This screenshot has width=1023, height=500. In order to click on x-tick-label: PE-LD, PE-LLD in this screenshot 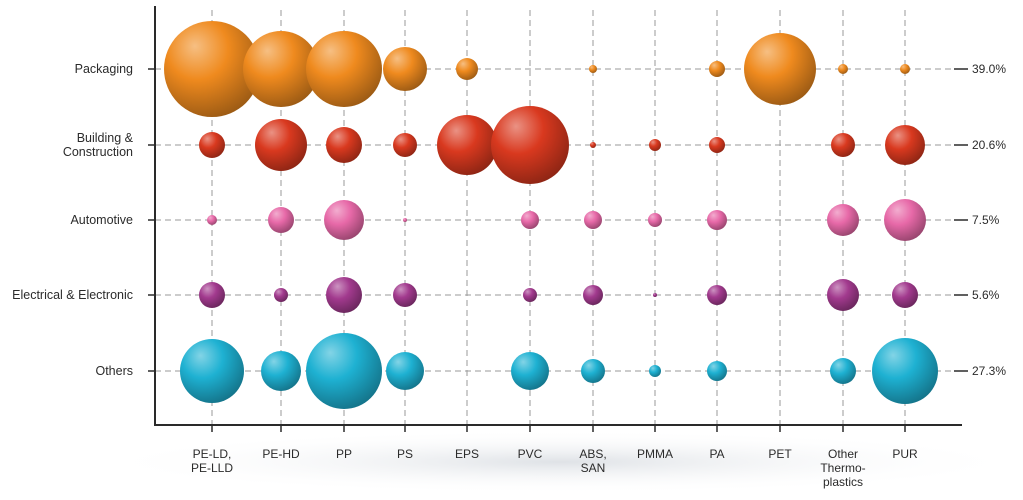, I will do `click(212, 461)`.